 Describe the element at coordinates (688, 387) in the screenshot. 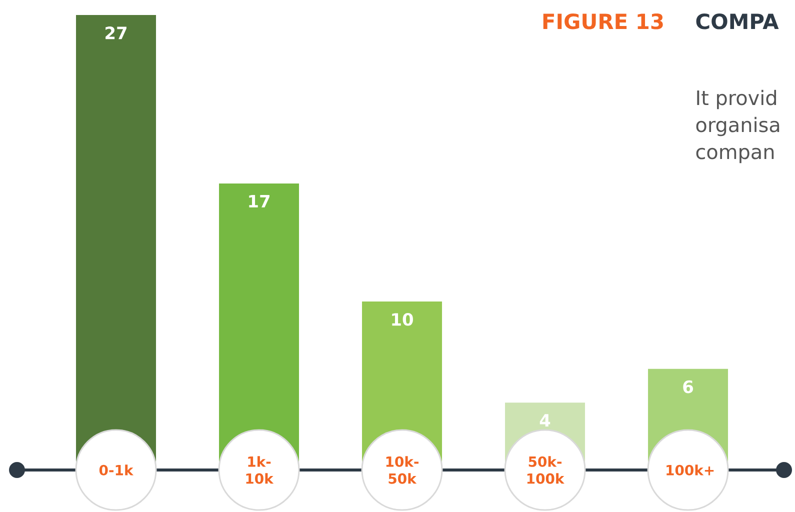

I see `data-label: 6` at that location.